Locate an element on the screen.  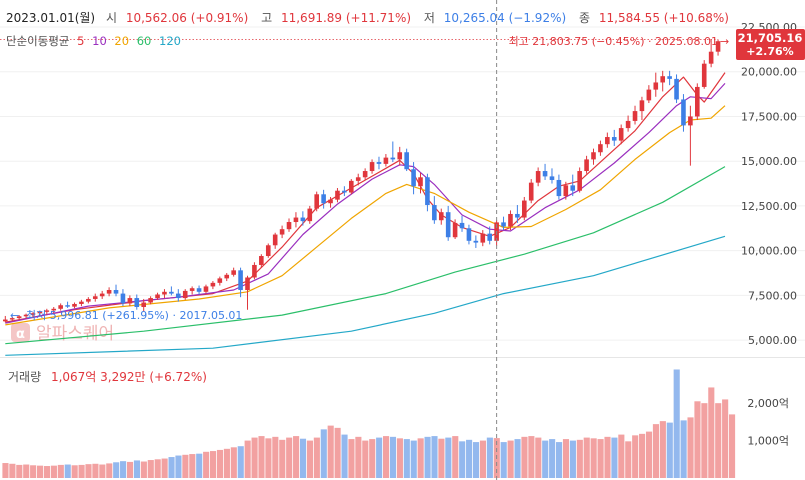
ma-legend-20: 20 is located at coordinates (121, 41).